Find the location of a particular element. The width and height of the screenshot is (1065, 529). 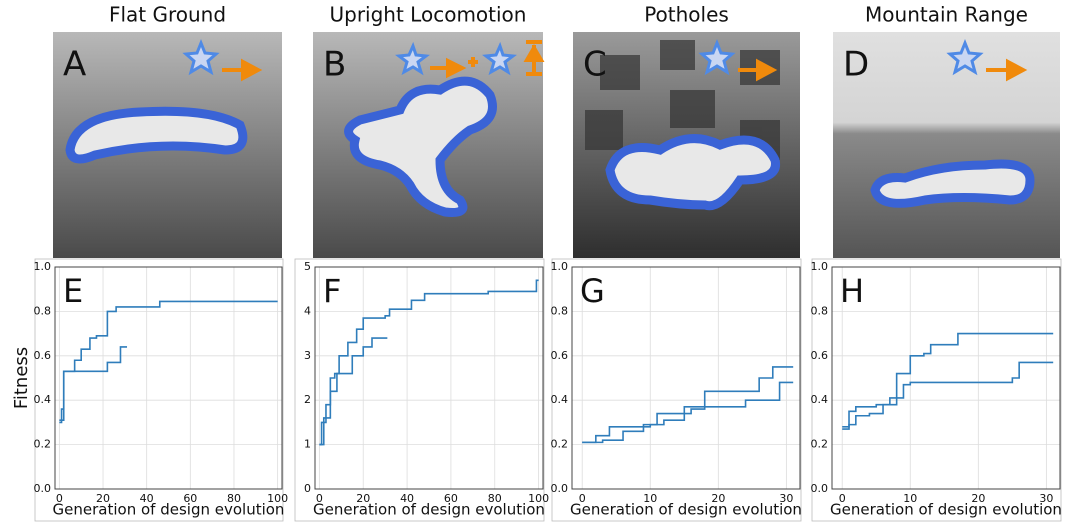

y-tick-label: 2 is located at coordinates (307, 399).